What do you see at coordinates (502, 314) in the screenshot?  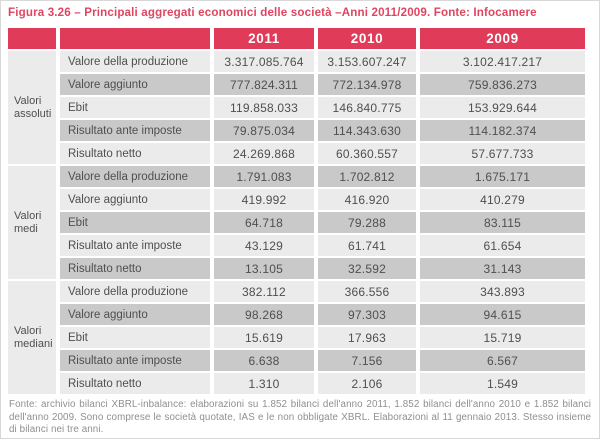 I see `value-cell: 94.615` at bounding box center [502, 314].